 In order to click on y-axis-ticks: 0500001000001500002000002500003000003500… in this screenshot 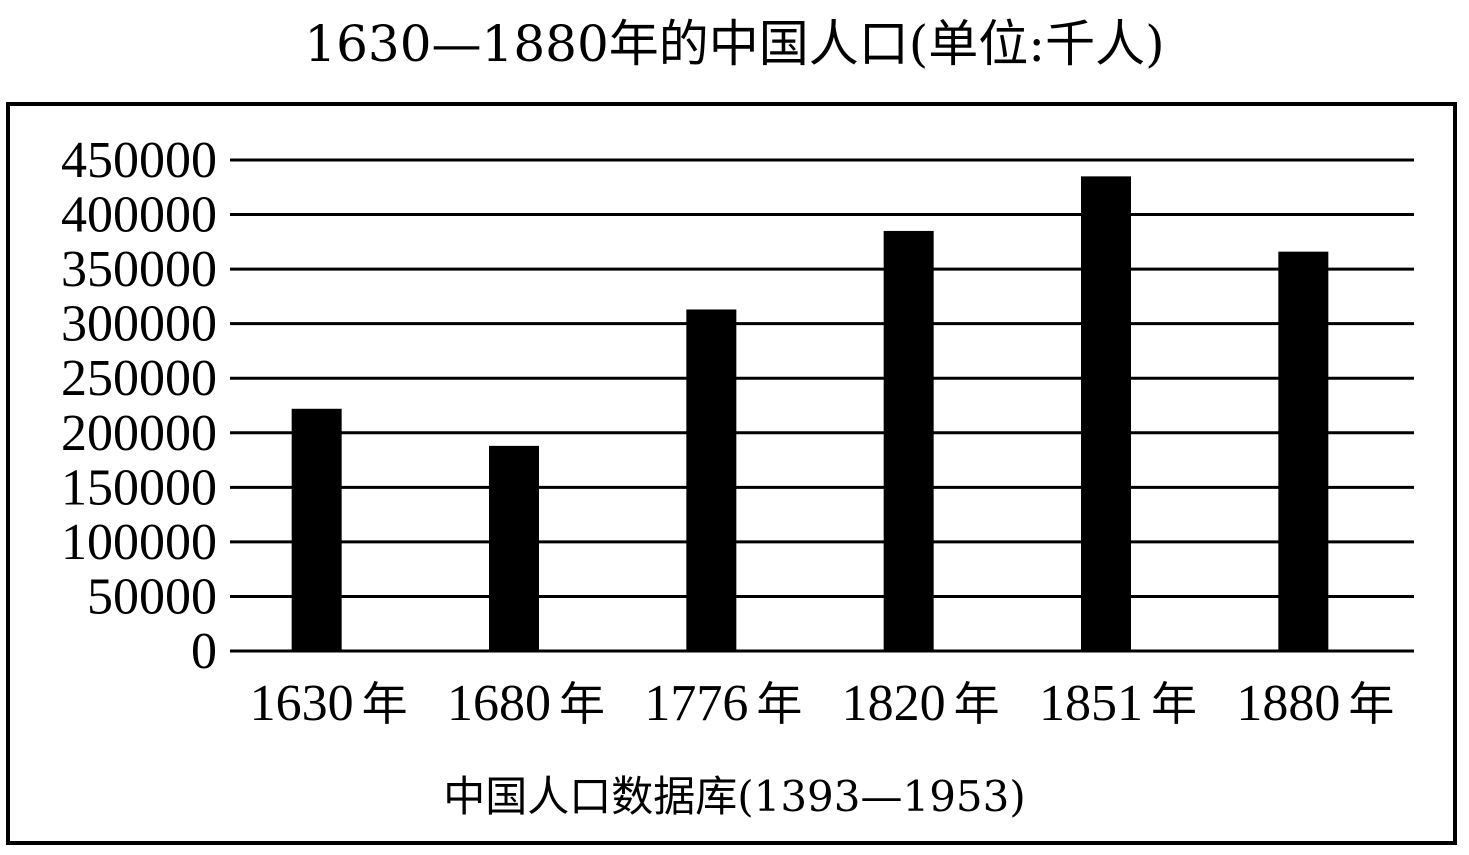, I will do `click(139, 406)`.